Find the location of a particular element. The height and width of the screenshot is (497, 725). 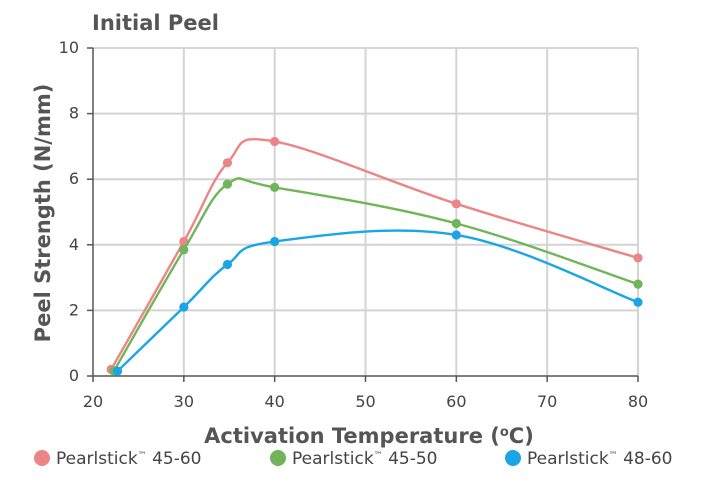

x-tick-label: 40 is located at coordinates (274, 401).